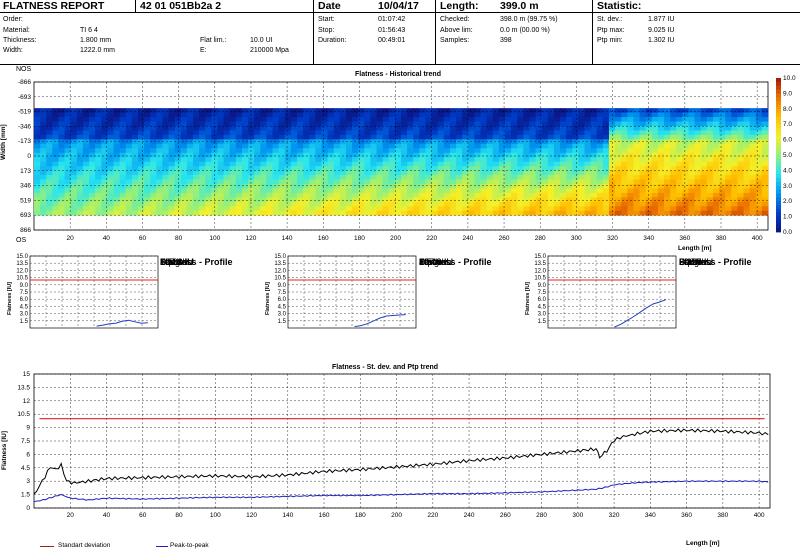 Image resolution: width=800 pixels, height=553 pixels. Describe the element at coordinates (282, 315) in the screenshot. I see `profile-y-tick-label: 3.0` at that location.